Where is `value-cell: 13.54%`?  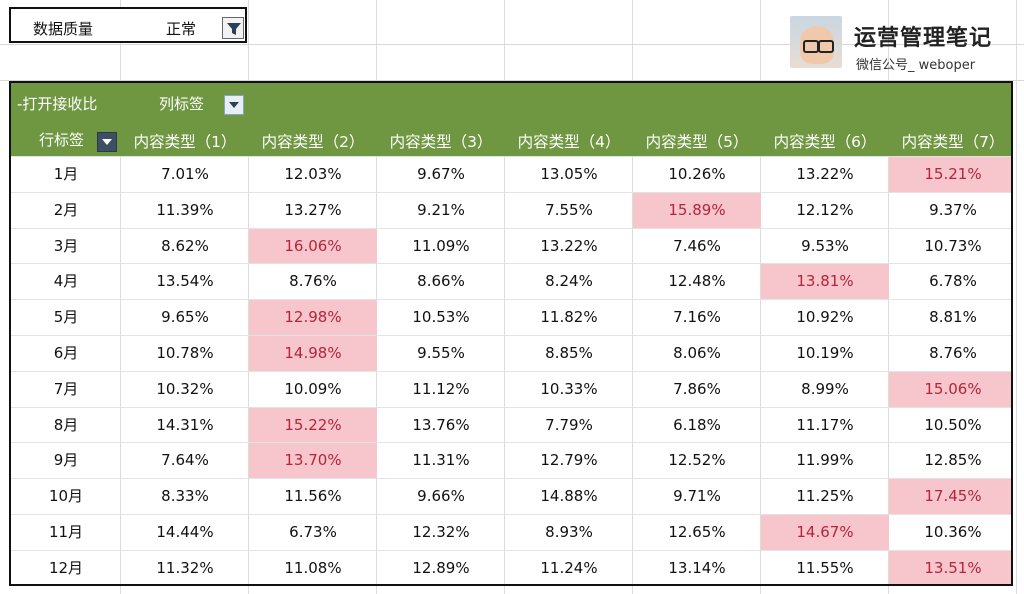
value-cell: 13.54% is located at coordinates (185, 281).